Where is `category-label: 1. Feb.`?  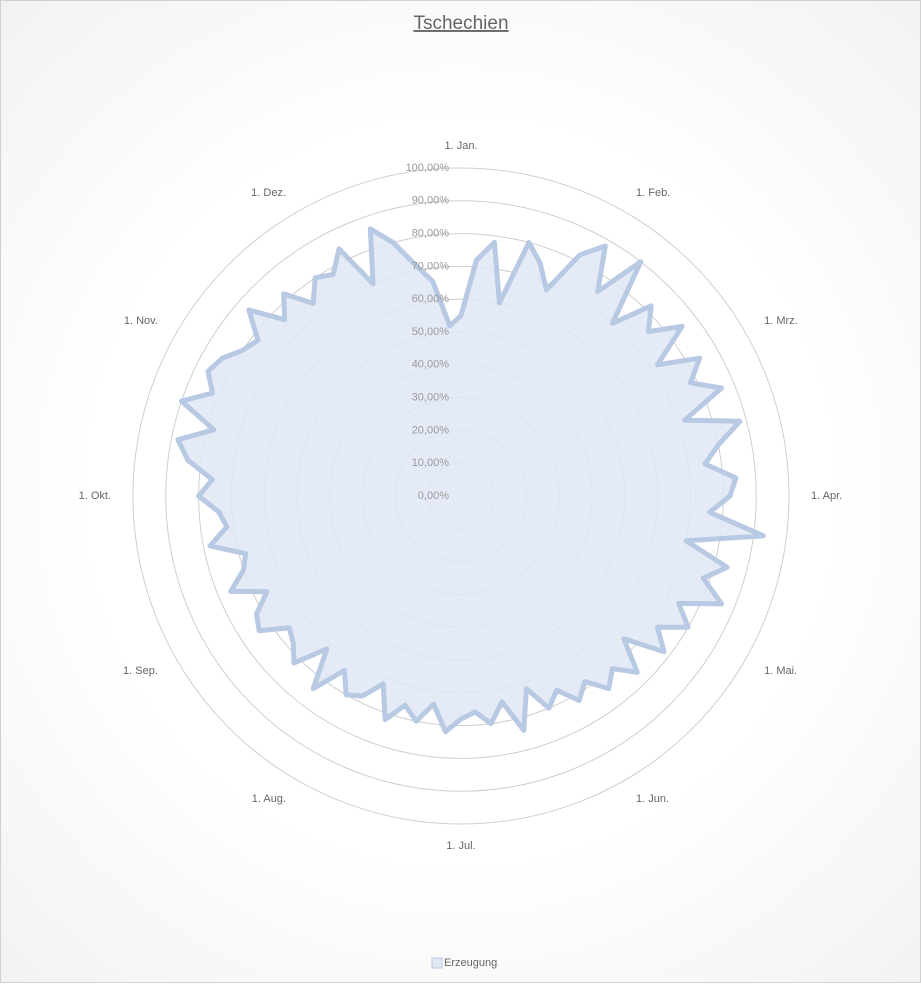 category-label: 1. Feb. is located at coordinates (653, 193).